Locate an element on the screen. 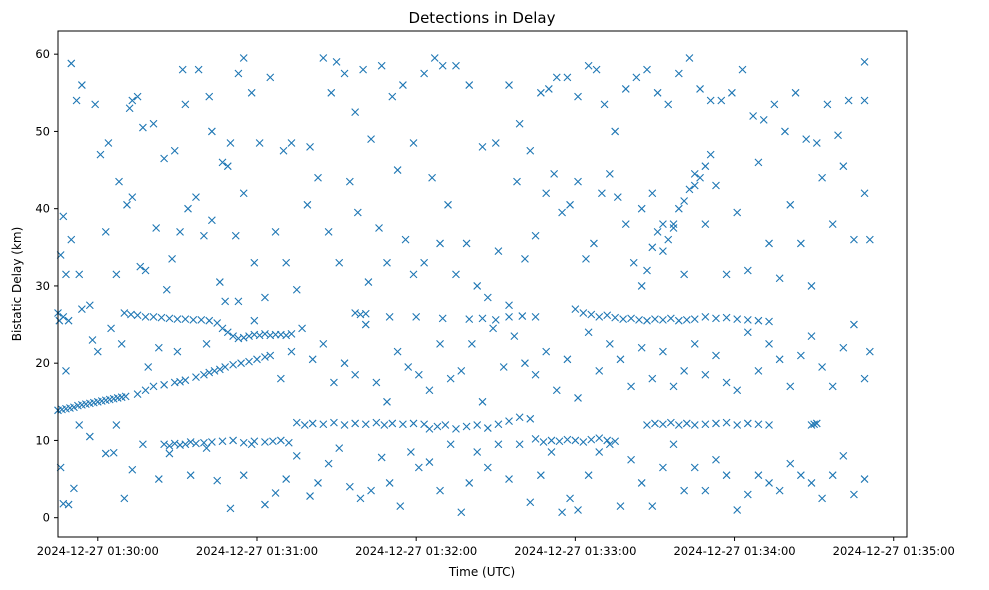  x-tick-label: 2024-12-27 01:32:00 is located at coordinates (416, 551).